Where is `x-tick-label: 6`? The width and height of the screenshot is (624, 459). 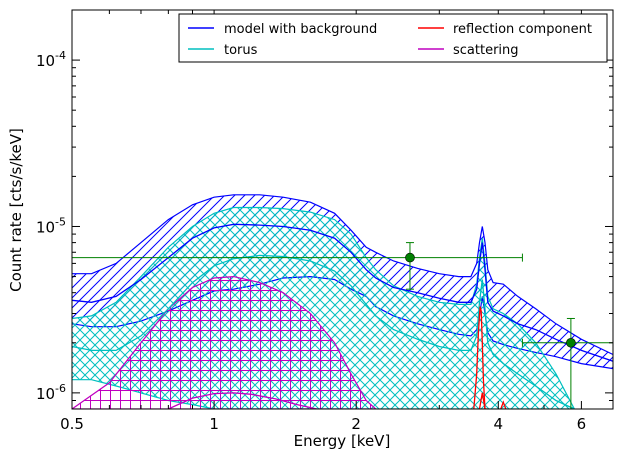
x-tick-label: 6 is located at coordinates (582, 424).